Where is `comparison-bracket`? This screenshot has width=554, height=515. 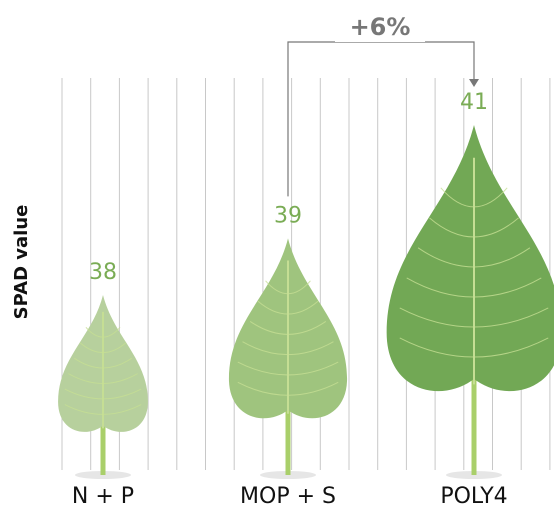
comparison-bracket is located at coordinates (381, 119).